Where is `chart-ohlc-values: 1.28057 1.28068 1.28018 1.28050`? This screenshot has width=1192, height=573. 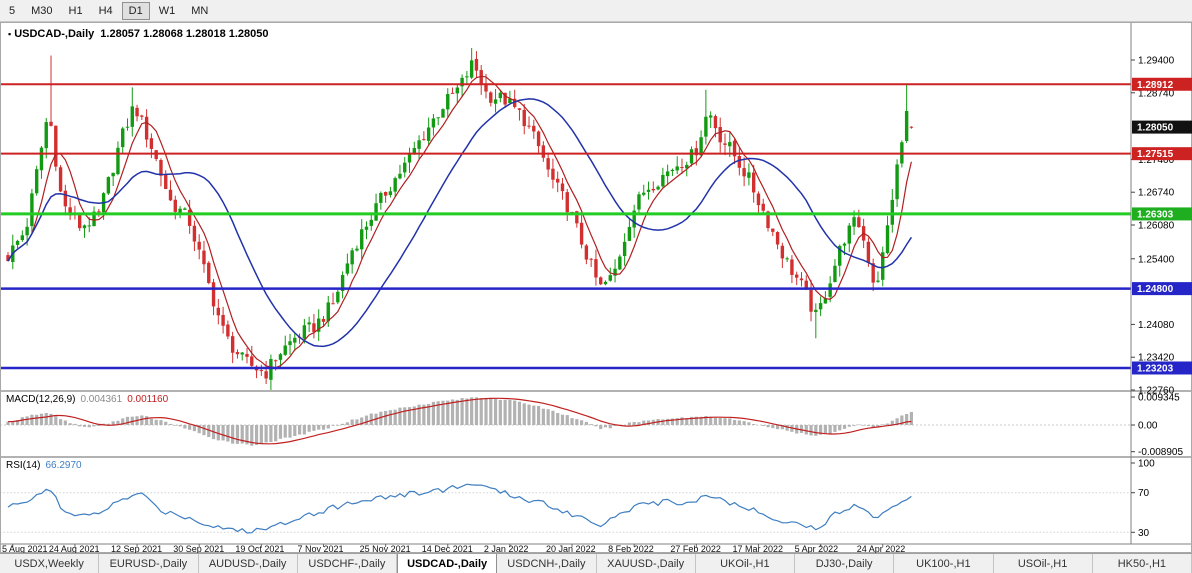
chart-ohlc-values: 1.28057 1.28068 1.28018 1.28050 is located at coordinates (184, 34).